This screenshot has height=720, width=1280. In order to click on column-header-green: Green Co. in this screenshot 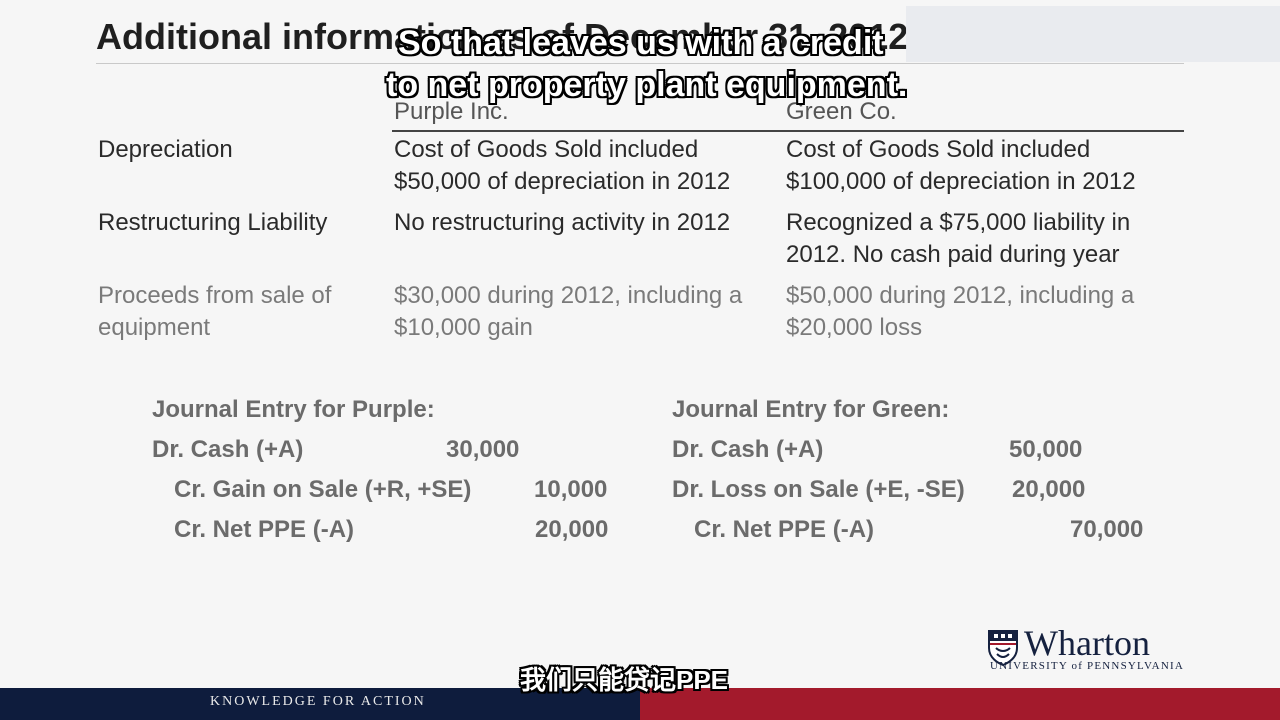, I will do `click(841, 111)`.